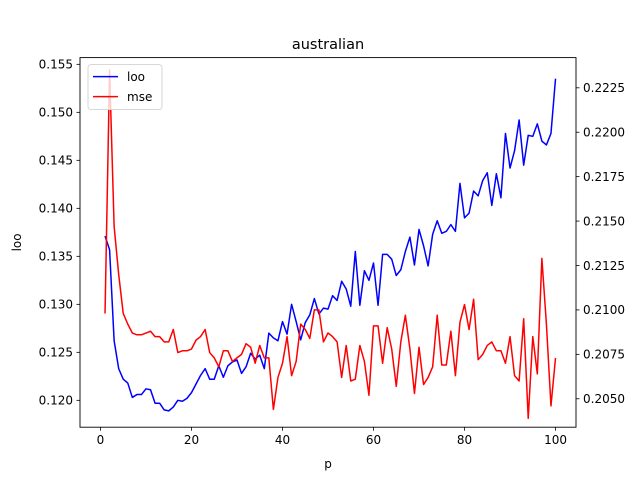 This screenshot has width=640, height=480. I want to click on x-tick-label: 40, so click(282, 440).